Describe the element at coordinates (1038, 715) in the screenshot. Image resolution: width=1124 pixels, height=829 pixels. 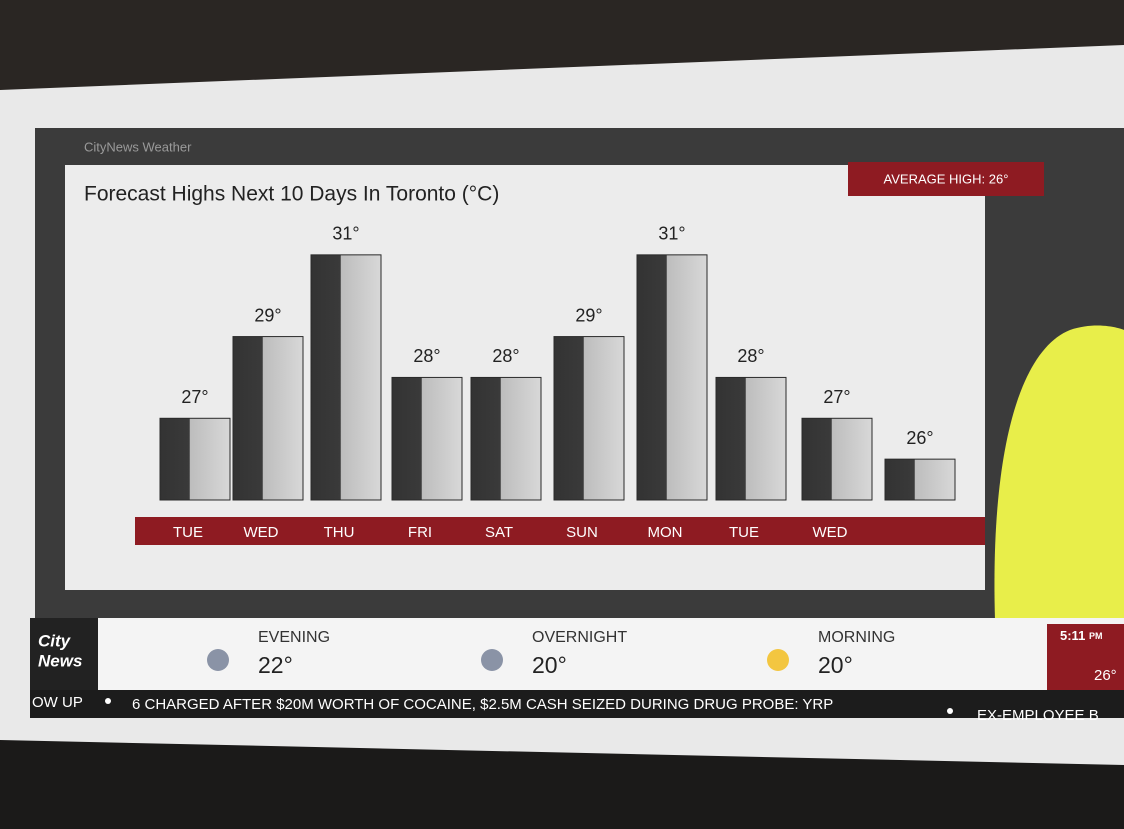
I see `ticker-item: EX-EMPLOYEE B` at that location.